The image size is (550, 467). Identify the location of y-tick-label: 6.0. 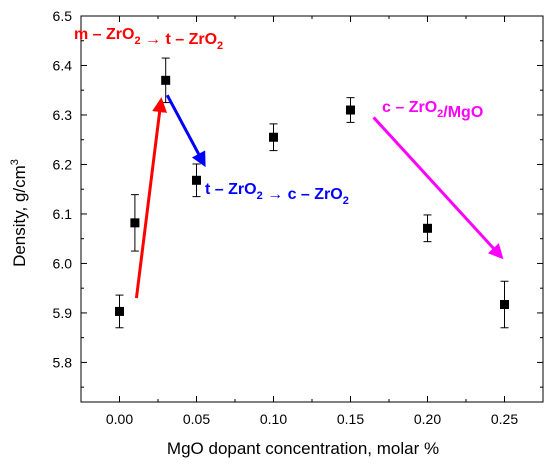
(63, 263).